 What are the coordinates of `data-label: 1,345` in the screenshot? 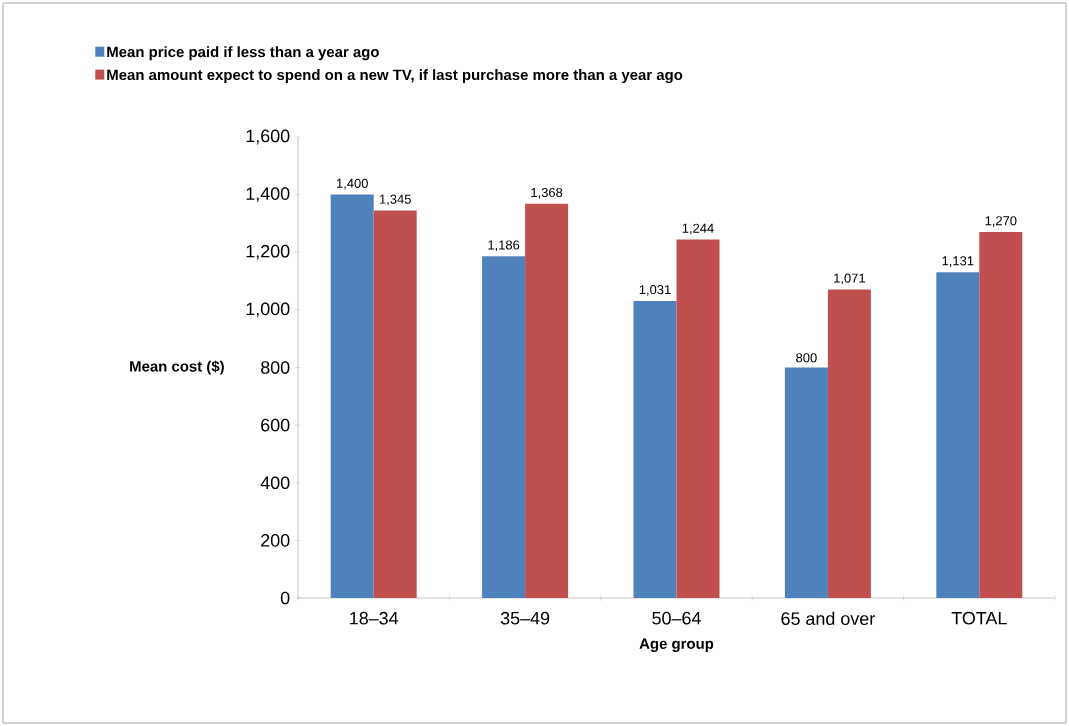 It's located at (395, 200).